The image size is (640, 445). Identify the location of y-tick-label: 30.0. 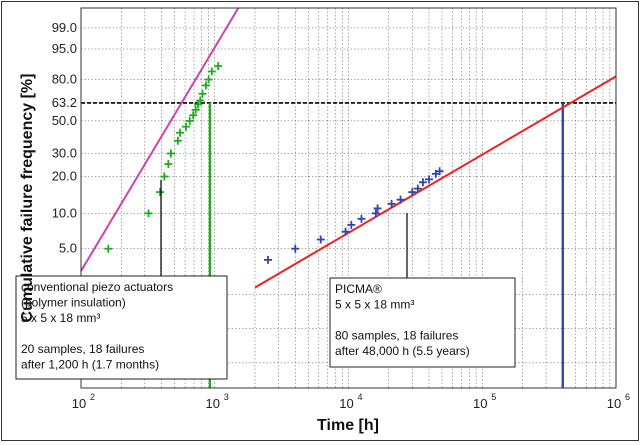
(64, 152).